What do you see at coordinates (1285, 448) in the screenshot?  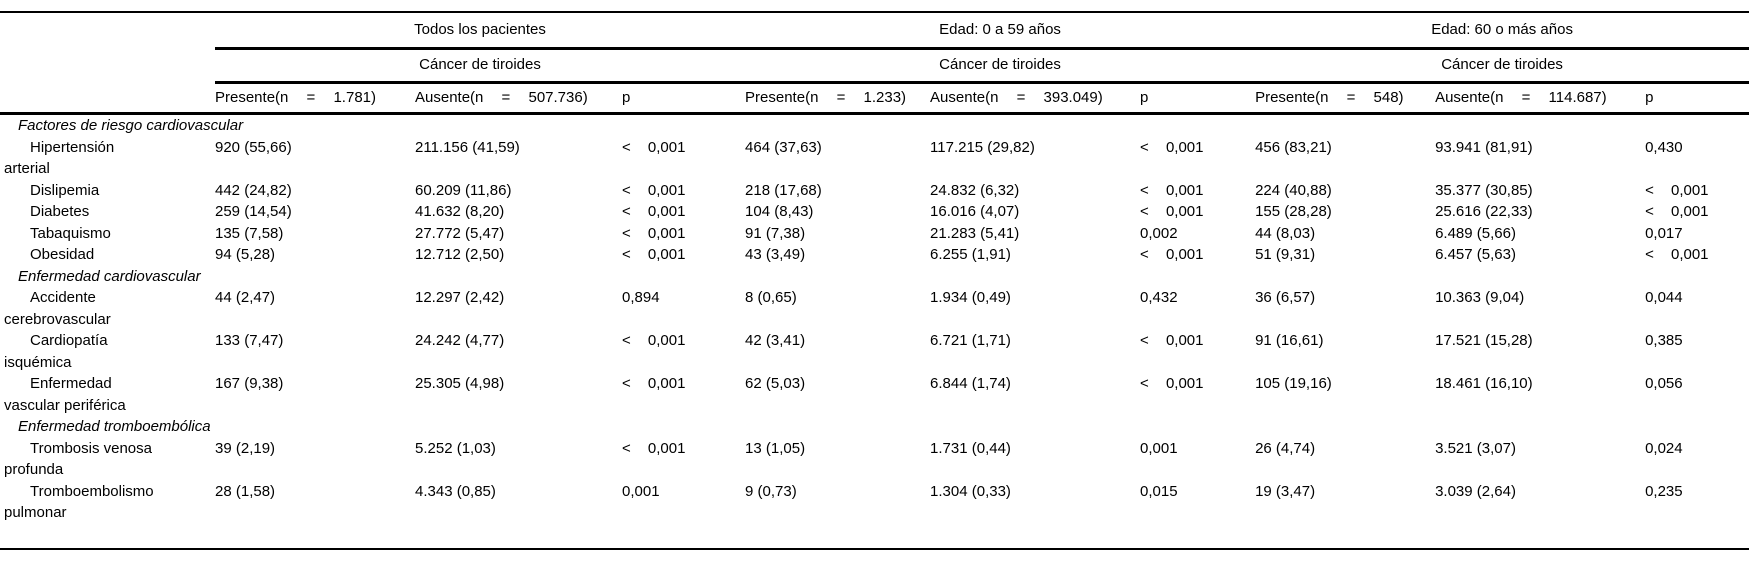 I see `data-cell: 26 (4,74)` at bounding box center [1285, 448].